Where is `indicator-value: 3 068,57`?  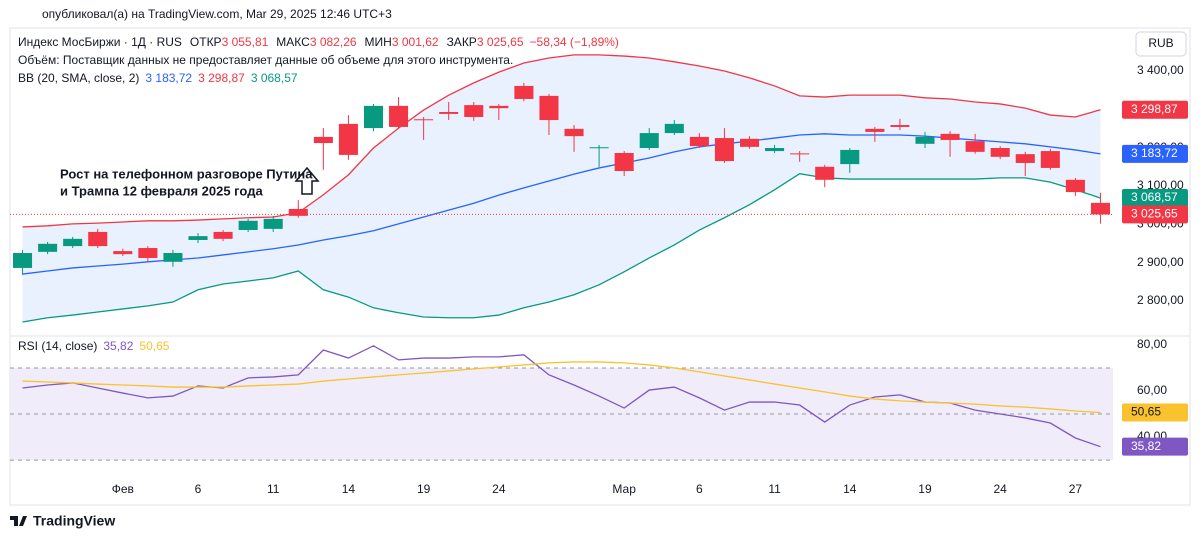 indicator-value: 3 068,57 is located at coordinates (274, 78).